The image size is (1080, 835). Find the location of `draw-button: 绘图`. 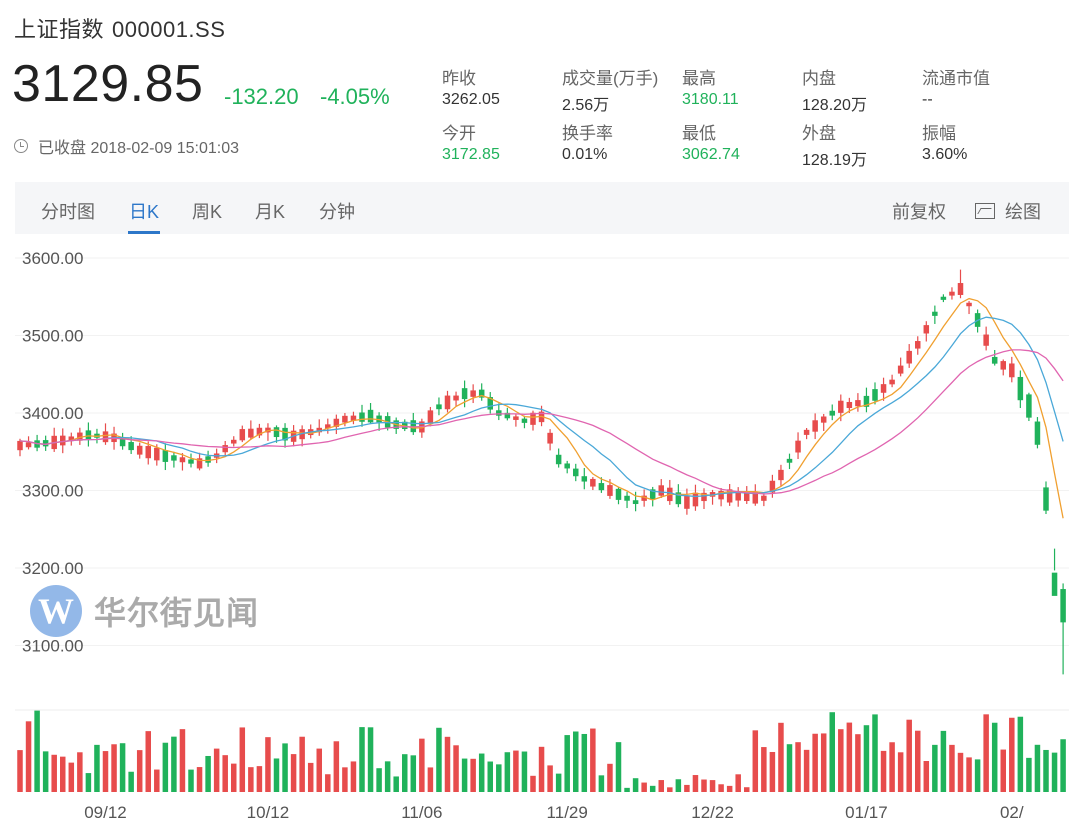

draw-button: 绘图 is located at coordinates (1008, 211).